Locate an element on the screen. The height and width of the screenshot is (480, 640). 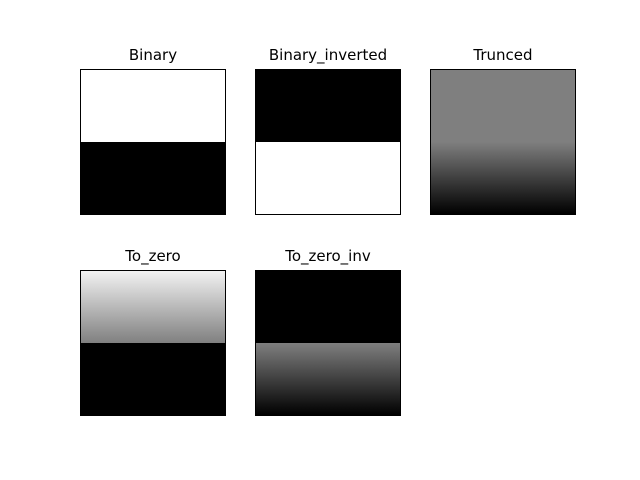
threshold-image-to-zero-inv is located at coordinates (328, 343).